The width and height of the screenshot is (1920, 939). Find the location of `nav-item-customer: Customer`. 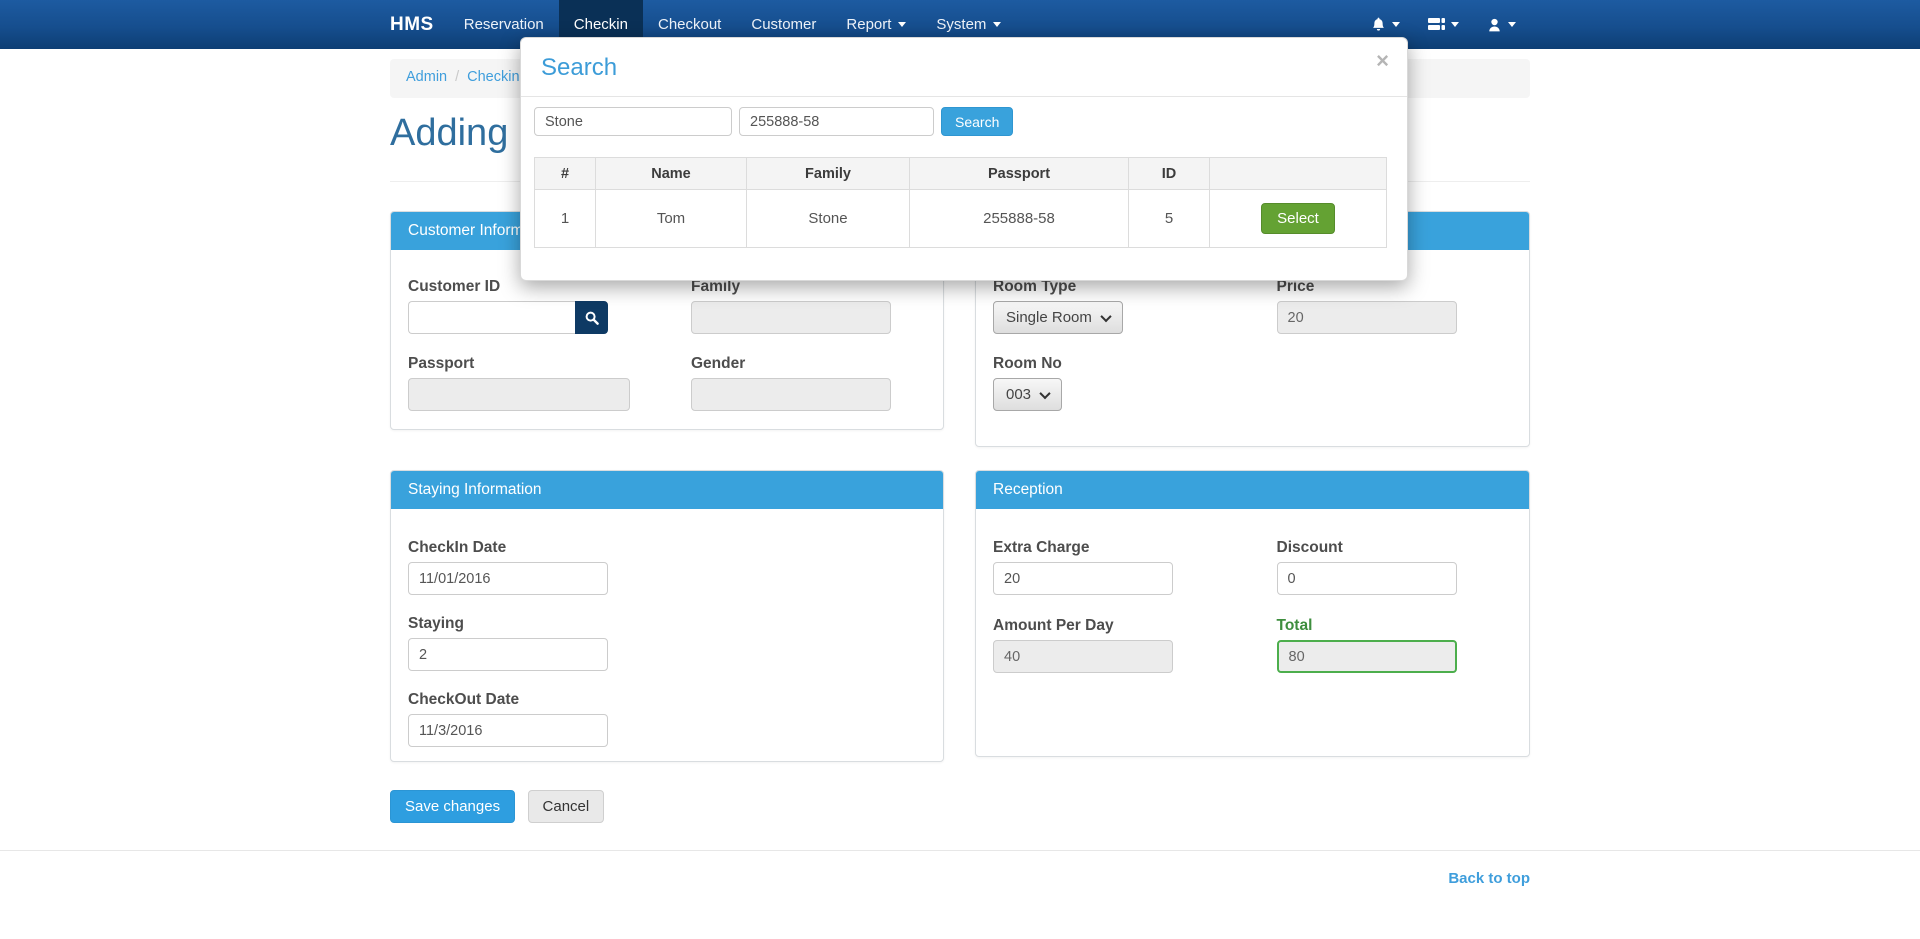

nav-item-customer: Customer is located at coordinates (784, 24).